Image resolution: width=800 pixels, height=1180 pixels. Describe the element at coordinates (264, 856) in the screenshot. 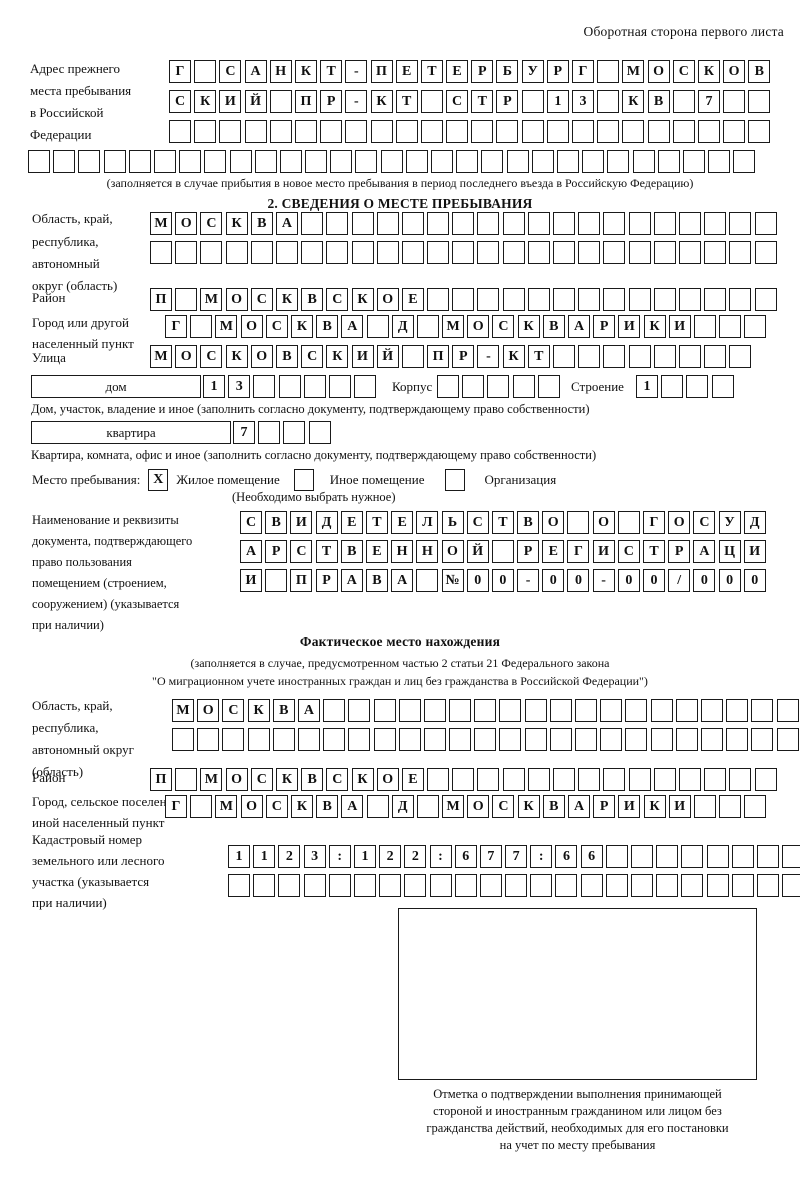

I see `cadastral-r1-cell-2: 1` at that location.